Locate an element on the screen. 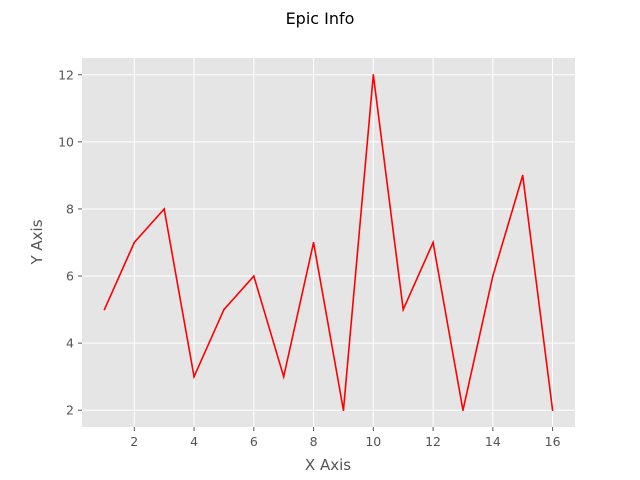 The height and width of the screenshot is (480, 640). y-tick-label: 10 is located at coordinates (66, 141).